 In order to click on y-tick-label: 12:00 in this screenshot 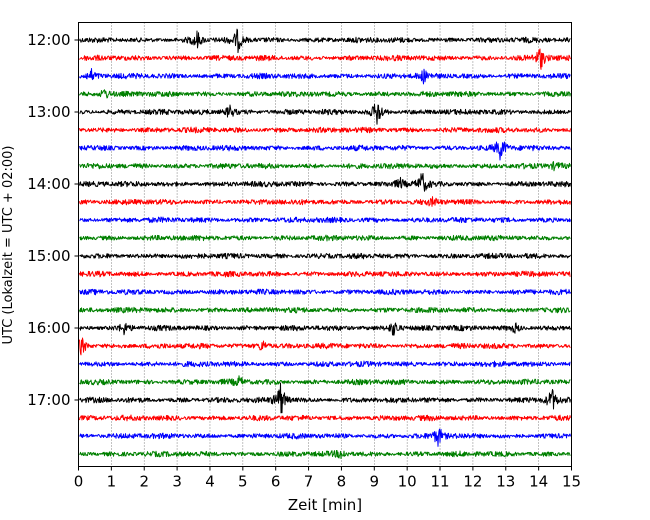, I will do `click(48, 40)`.